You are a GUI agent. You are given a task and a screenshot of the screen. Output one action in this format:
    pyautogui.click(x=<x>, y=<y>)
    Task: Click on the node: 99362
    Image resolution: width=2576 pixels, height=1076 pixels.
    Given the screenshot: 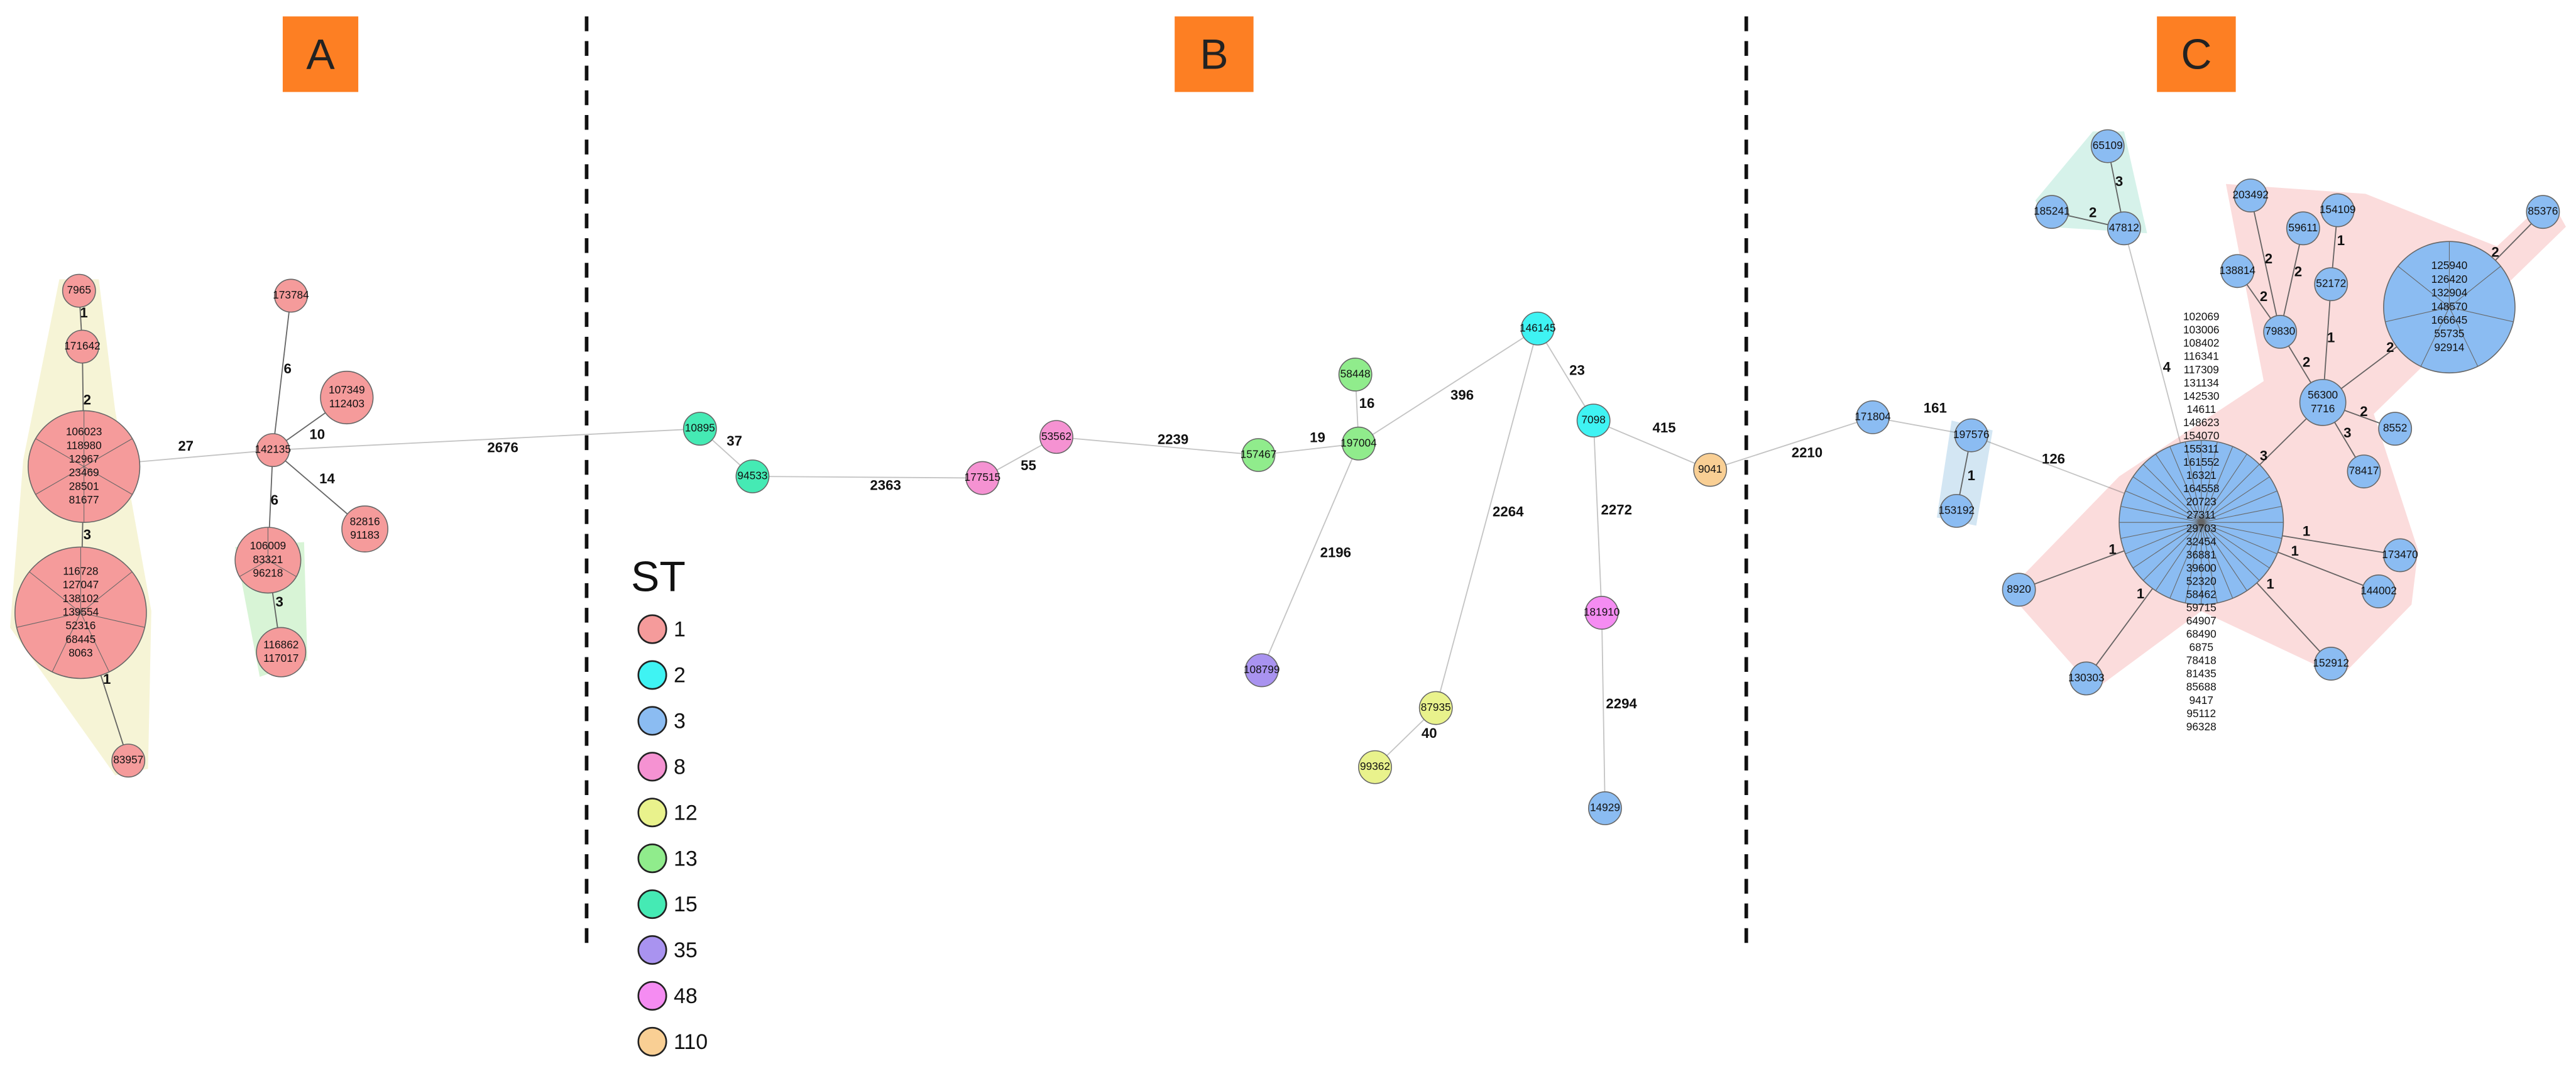 What is the action you would take?
    pyautogui.click(x=1375, y=767)
    